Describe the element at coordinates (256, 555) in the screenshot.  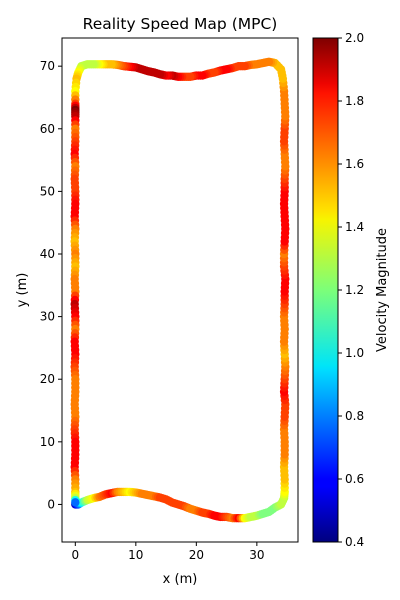
I see `x-tick-label: 30` at that location.